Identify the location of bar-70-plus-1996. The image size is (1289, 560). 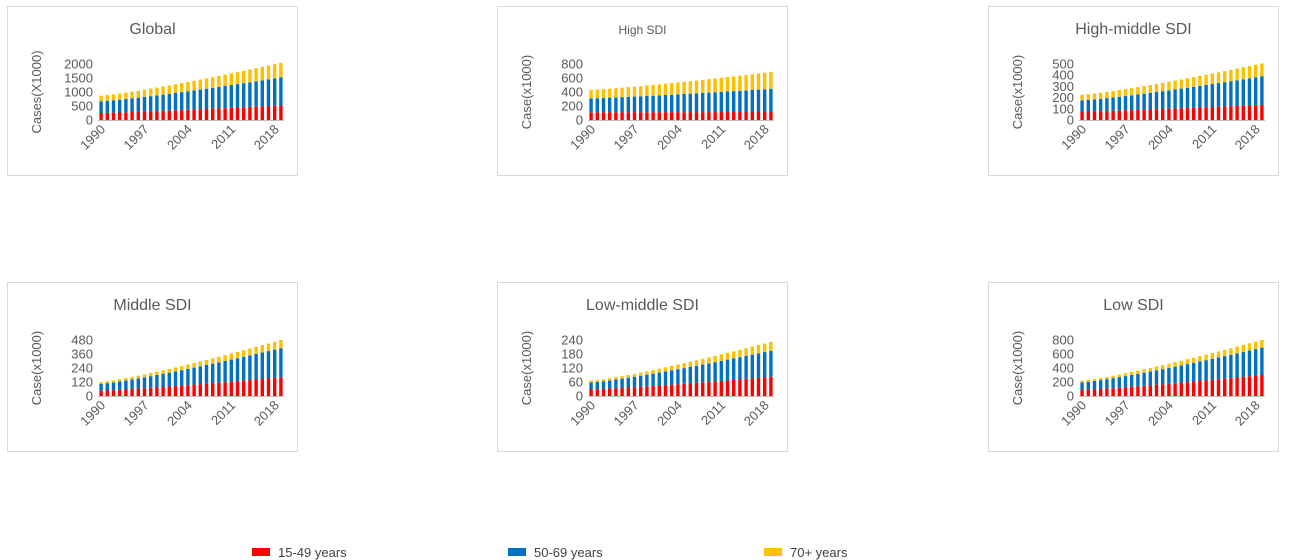
(138, 94).